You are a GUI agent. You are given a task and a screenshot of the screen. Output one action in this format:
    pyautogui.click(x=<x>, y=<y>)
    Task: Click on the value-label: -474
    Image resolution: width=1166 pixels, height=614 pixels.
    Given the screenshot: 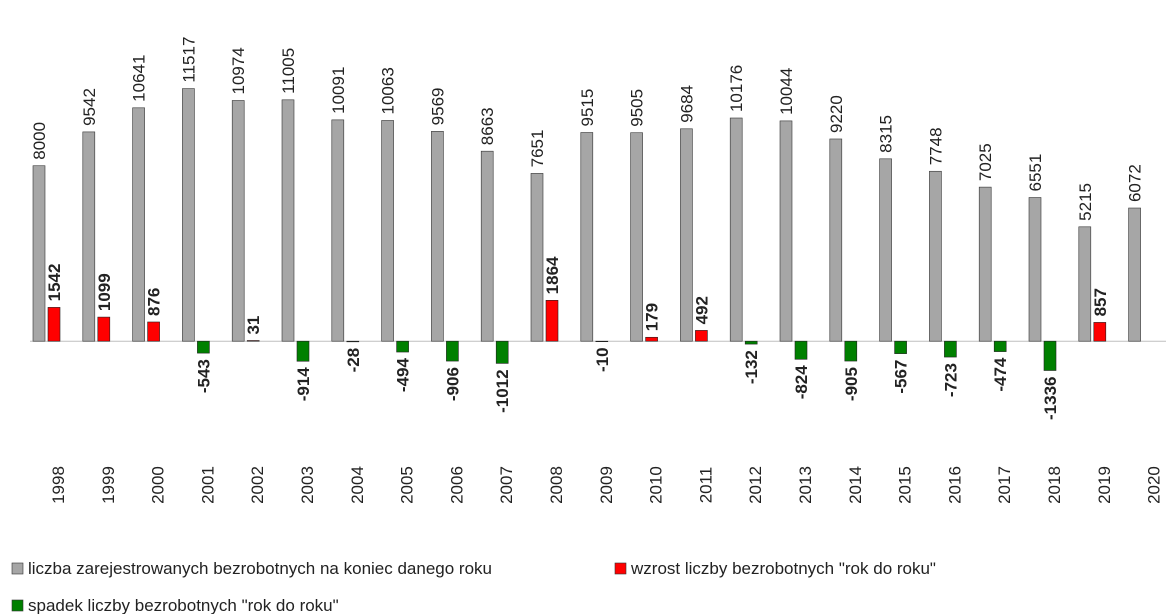 What is the action you would take?
    pyautogui.click(x=1000, y=374)
    